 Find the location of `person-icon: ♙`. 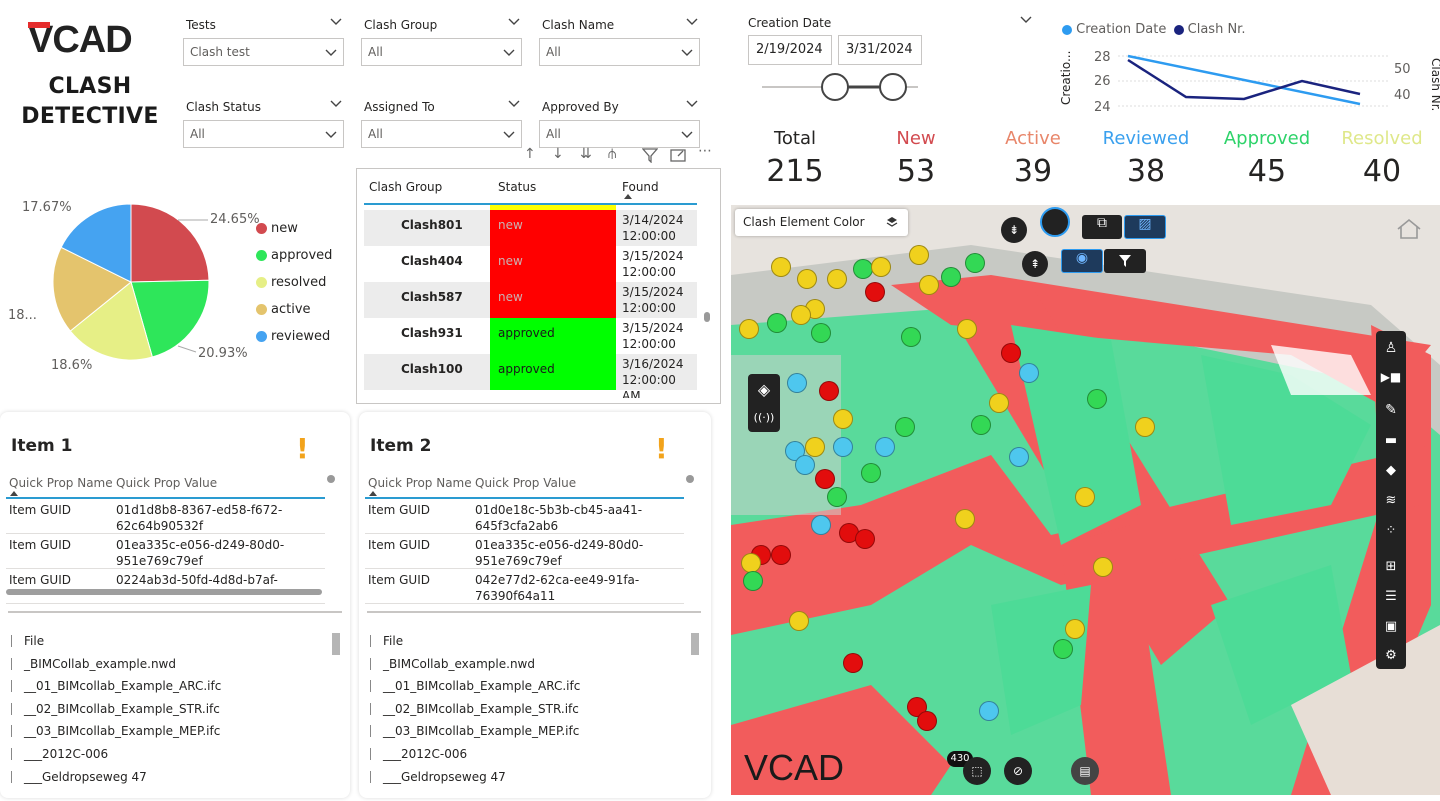

person-icon: ♙ is located at coordinates (1391, 348).